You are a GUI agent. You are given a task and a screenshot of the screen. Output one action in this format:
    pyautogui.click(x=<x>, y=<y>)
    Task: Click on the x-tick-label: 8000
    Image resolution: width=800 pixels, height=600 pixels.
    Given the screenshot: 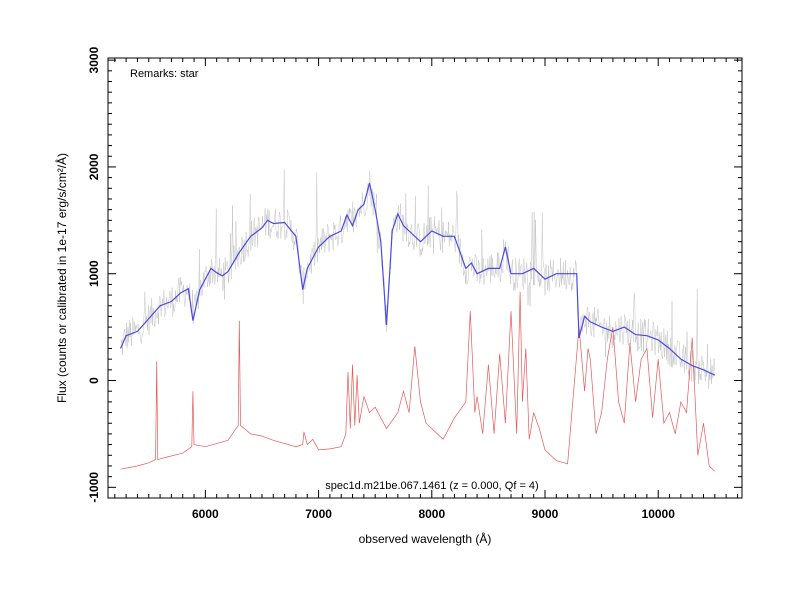 What is the action you would take?
    pyautogui.click(x=431, y=514)
    